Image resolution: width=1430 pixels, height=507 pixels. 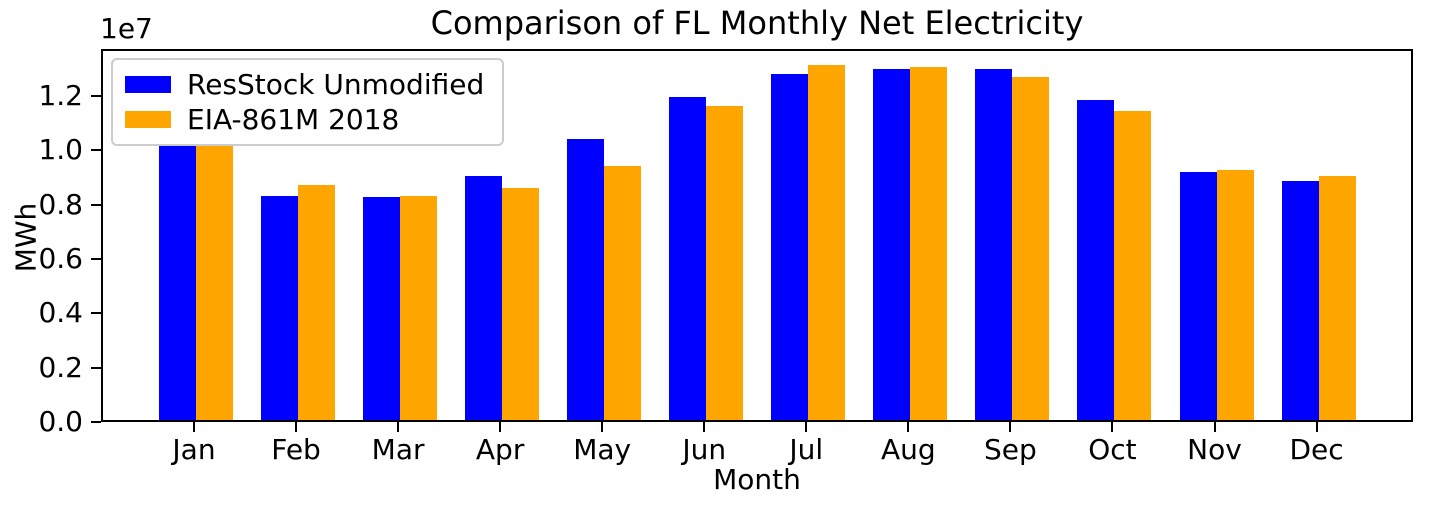 I want to click on legend: ResStock Unmodified EIA-861M 2018, so click(x=308, y=102).